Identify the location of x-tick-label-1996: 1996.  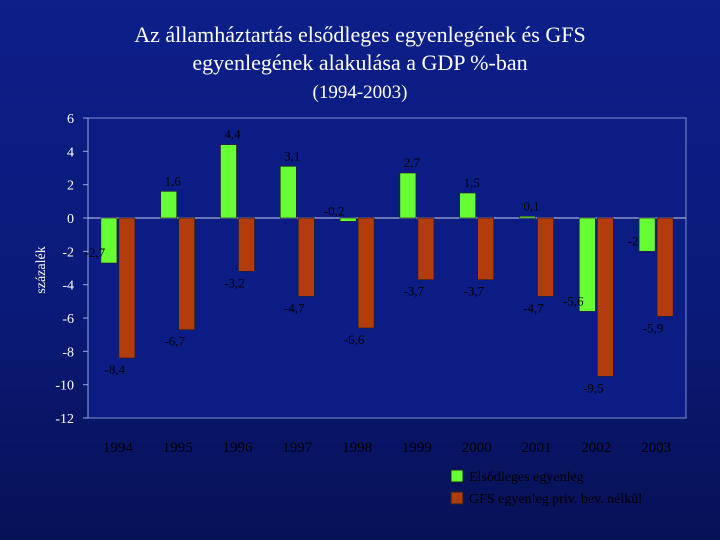
(238, 448).